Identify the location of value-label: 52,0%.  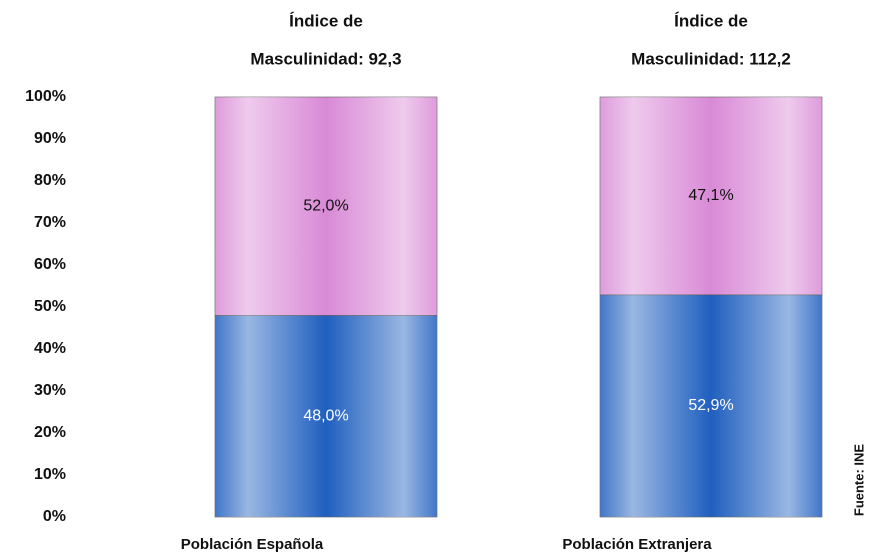
(325, 205).